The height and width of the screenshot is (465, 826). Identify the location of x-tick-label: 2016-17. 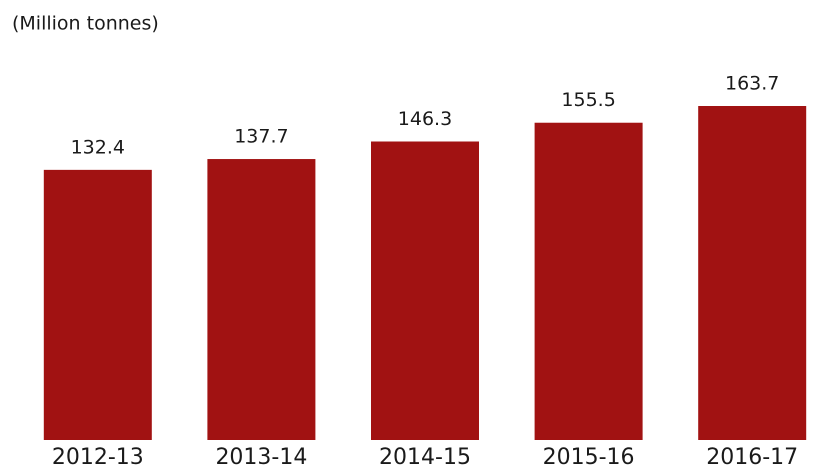
(752, 455).